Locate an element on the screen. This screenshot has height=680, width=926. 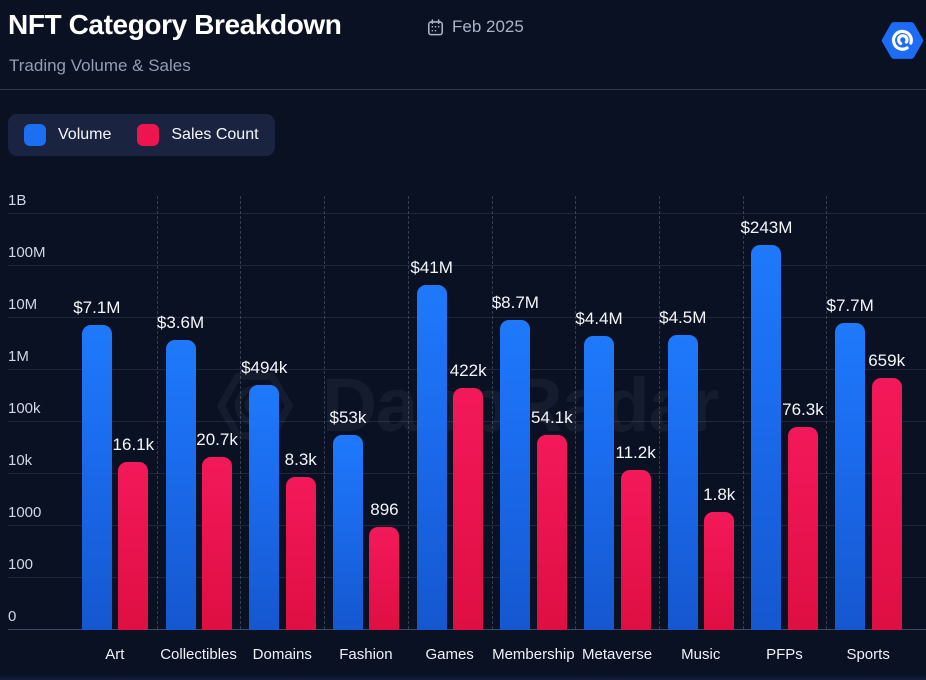
bar-sales-music is located at coordinates (719, 570).